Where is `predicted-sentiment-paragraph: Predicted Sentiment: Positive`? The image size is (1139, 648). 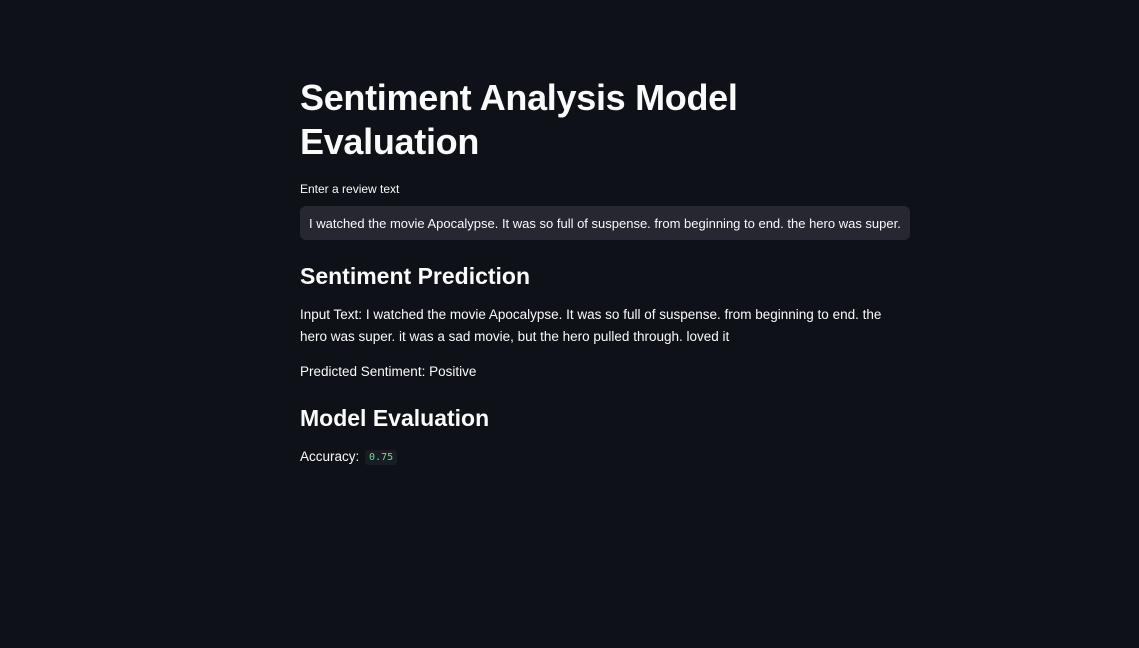 predicted-sentiment-paragraph: Predicted Sentiment: Positive is located at coordinates (600, 372).